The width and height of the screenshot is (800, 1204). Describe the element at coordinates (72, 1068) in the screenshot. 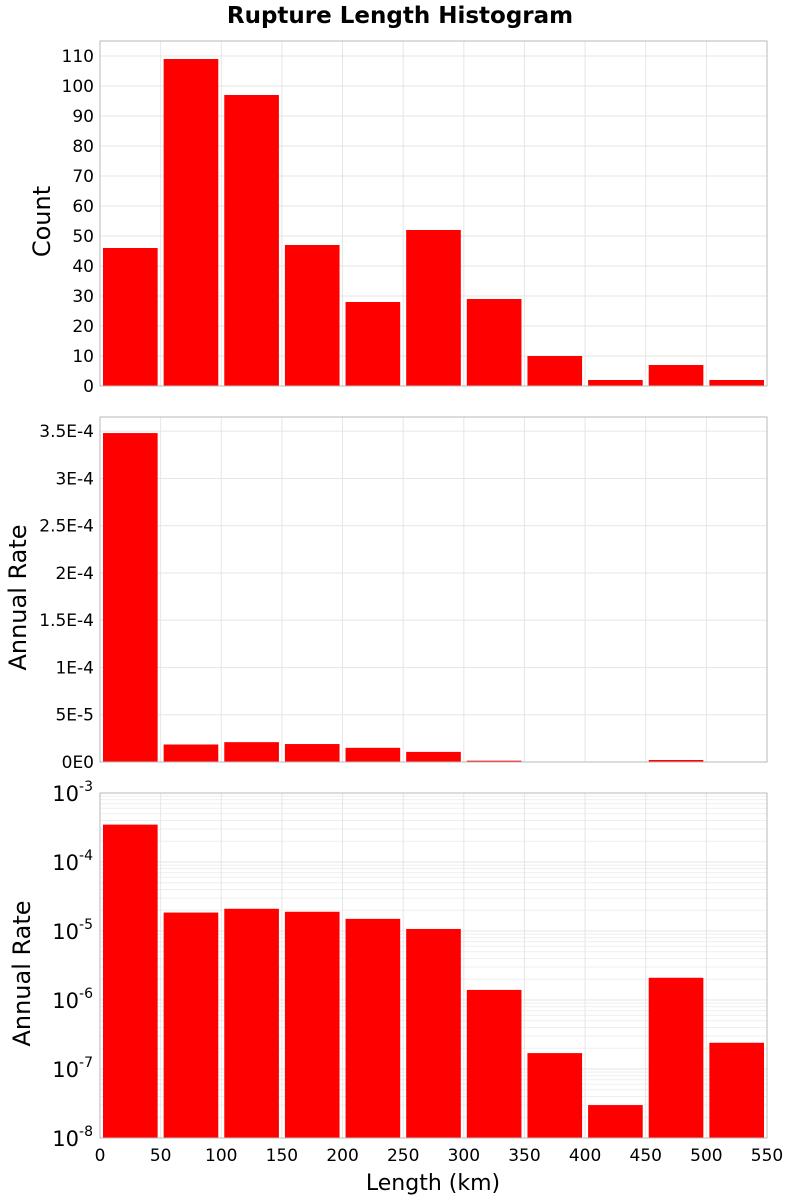

I see `panel-3-y-tick-label: 10-7` at that location.